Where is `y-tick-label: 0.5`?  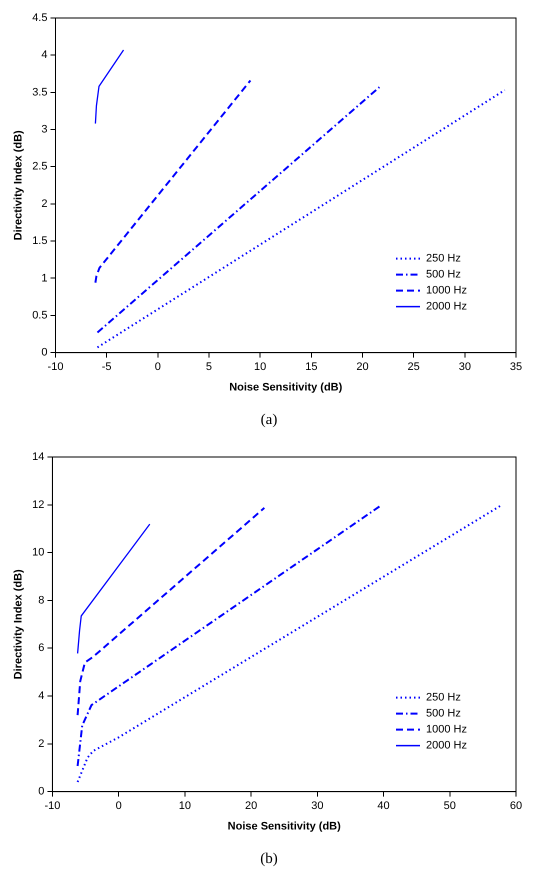
y-tick-label: 0.5 is located at coordinates (40, 315).